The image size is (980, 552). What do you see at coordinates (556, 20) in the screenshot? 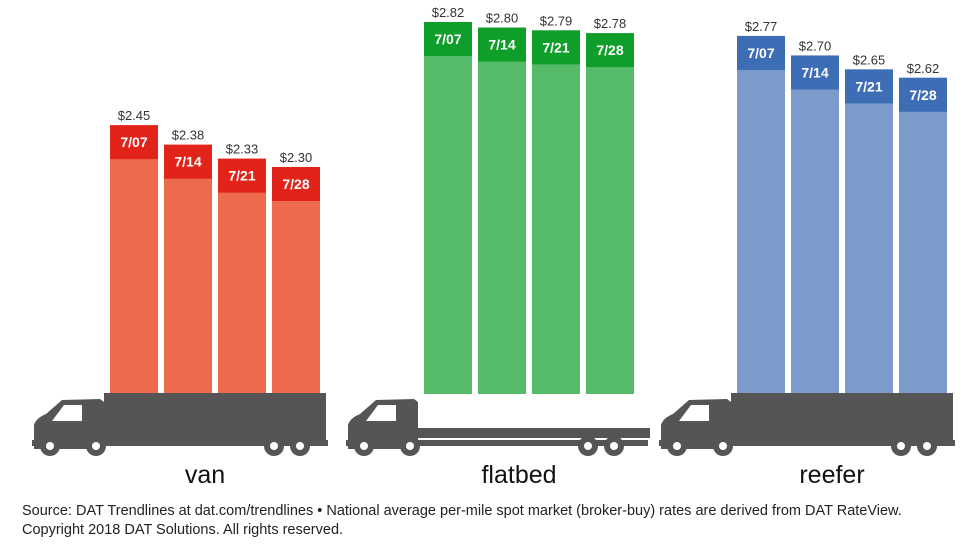
I see `value-label: $2.79` at bounding box center [556, 20].